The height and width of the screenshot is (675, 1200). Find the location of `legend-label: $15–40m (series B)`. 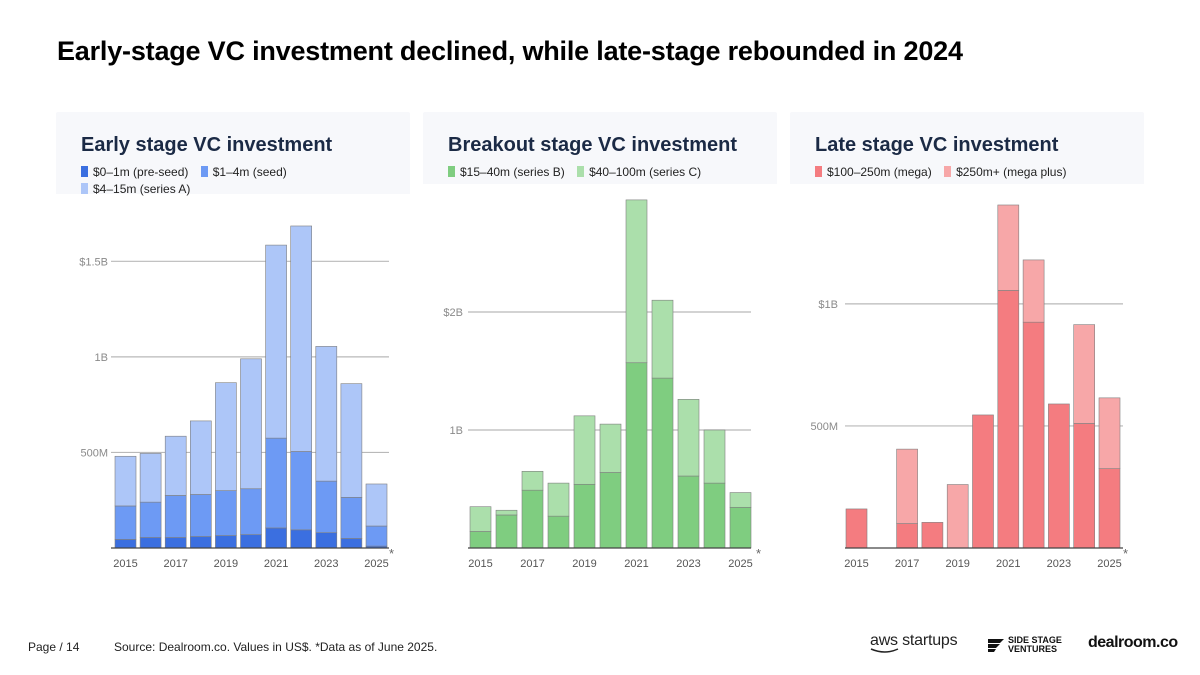

legend-label: $15–40m (series B) is located at coordinates (512, 172).